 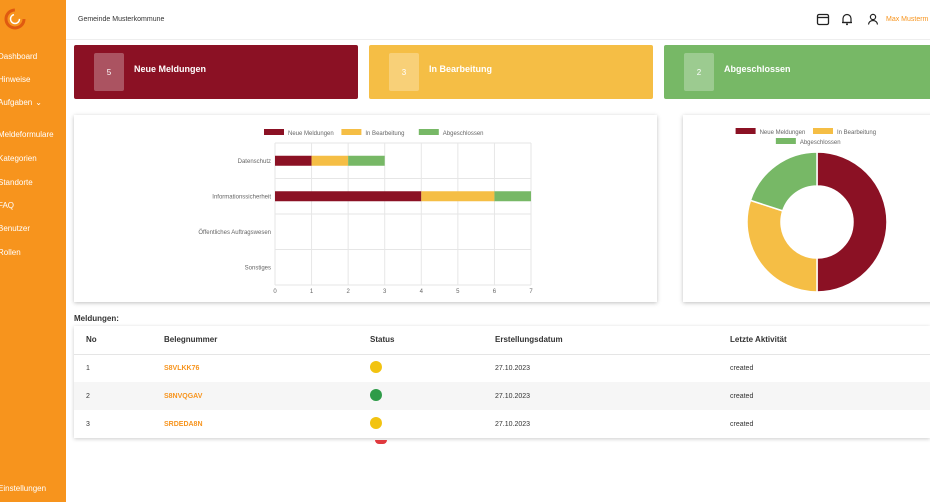 What do you see at coordinates (847, 19) in the screenshot?
I see `bell-icon` at bounding box center [847, 19].